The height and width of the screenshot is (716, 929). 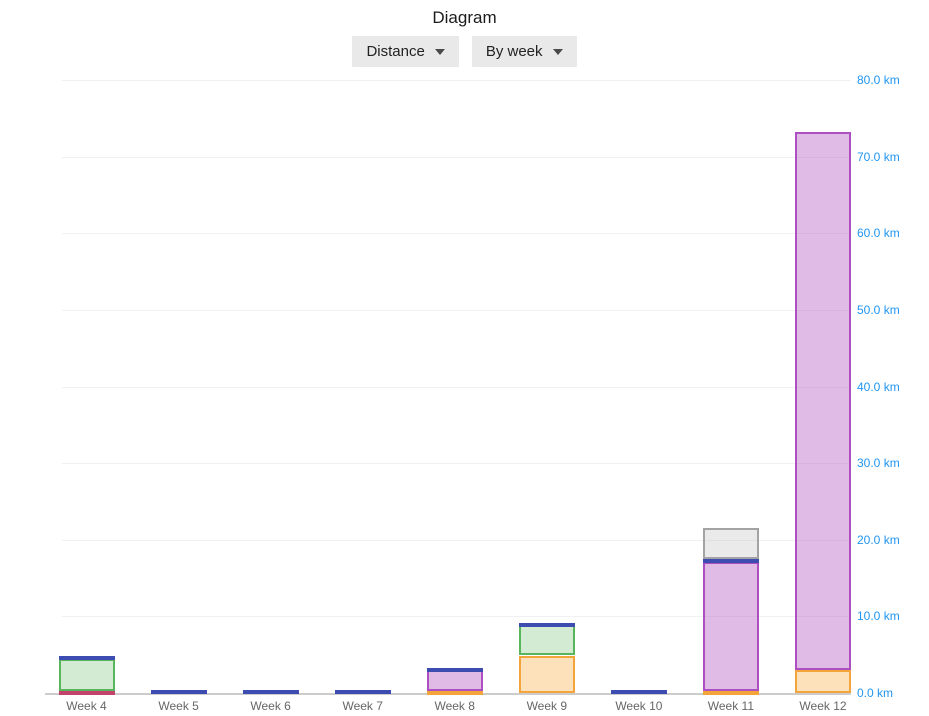 What do you see at coordinates (823, 706) in the screenshot?
I see `x-axis-tick-label: Week 12` at bounding box center [823, 706].